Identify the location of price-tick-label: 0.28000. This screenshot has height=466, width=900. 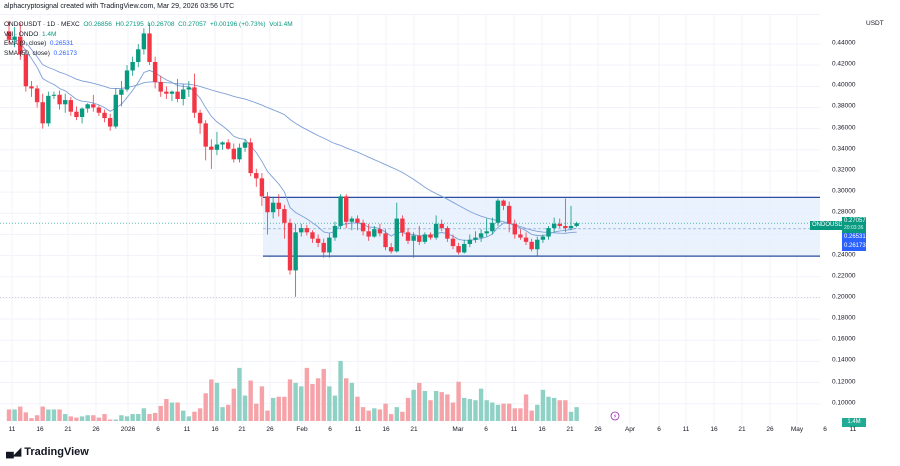
(844, 212).